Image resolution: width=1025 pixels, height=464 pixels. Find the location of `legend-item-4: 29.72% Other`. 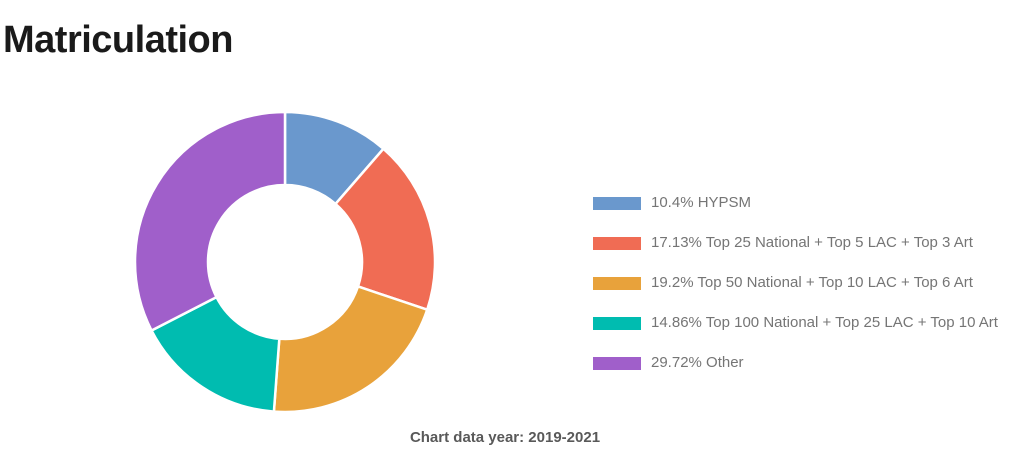

legend-item-4: 29.72% Other is located at coordinates (795, 363).